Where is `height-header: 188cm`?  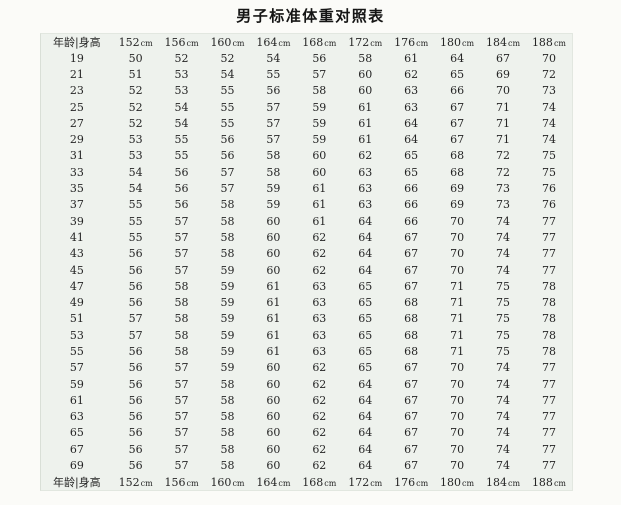
height-header: 188cm is located at coordinates (549, 482).